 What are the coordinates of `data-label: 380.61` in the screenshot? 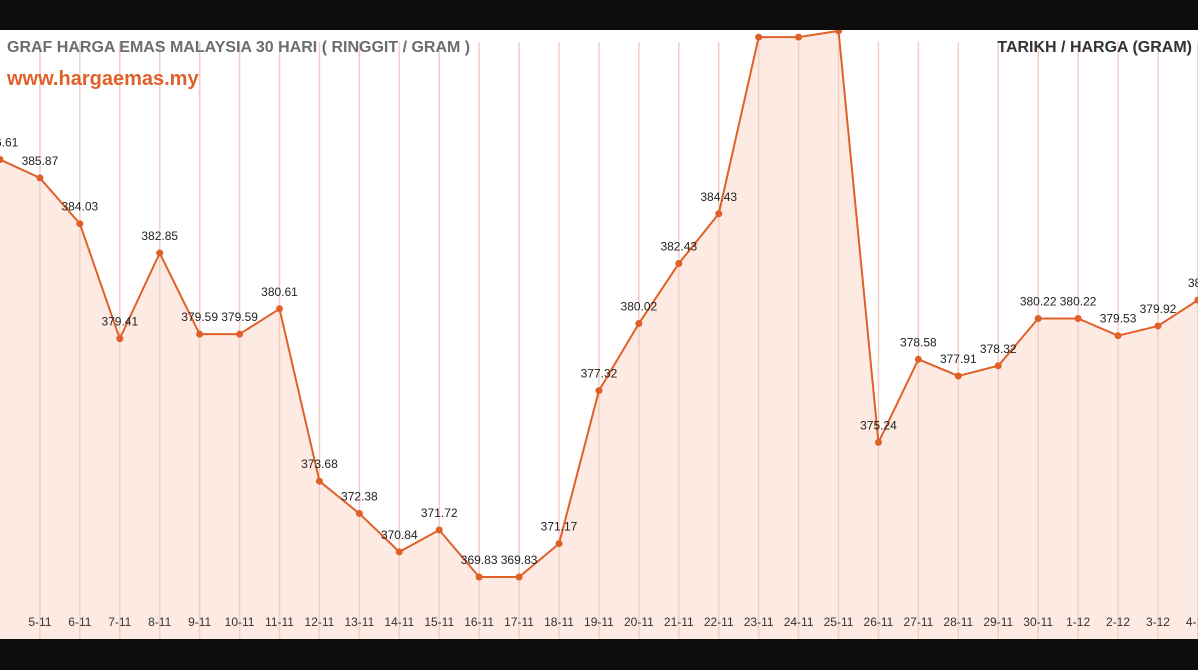 It's located at (279, 292).